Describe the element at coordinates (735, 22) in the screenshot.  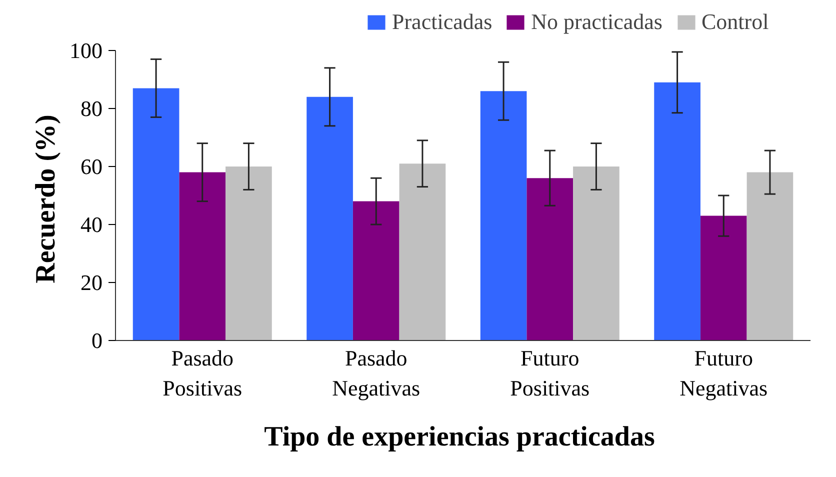
I see `legend-label: Control` at that location.